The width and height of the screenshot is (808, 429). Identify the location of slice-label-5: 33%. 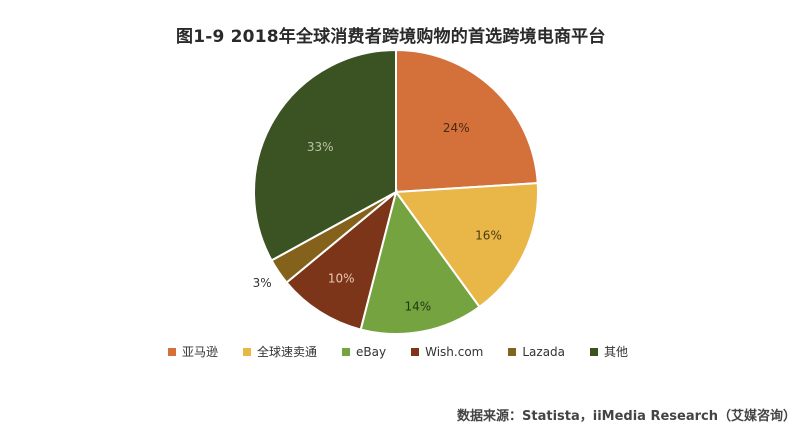
(320, 147).